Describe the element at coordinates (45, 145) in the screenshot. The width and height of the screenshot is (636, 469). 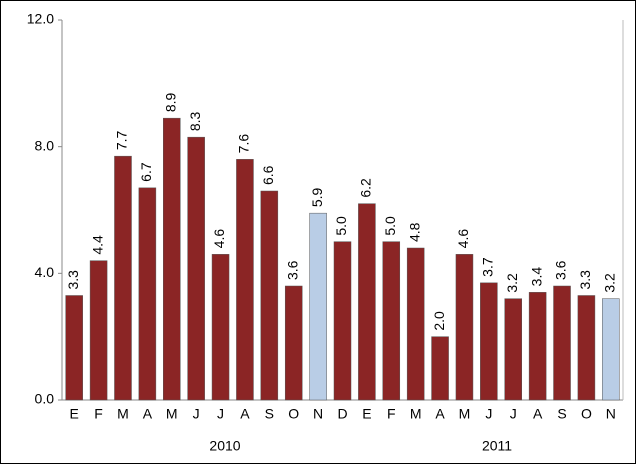
I see `y-tick-label: 8.0` at that location.